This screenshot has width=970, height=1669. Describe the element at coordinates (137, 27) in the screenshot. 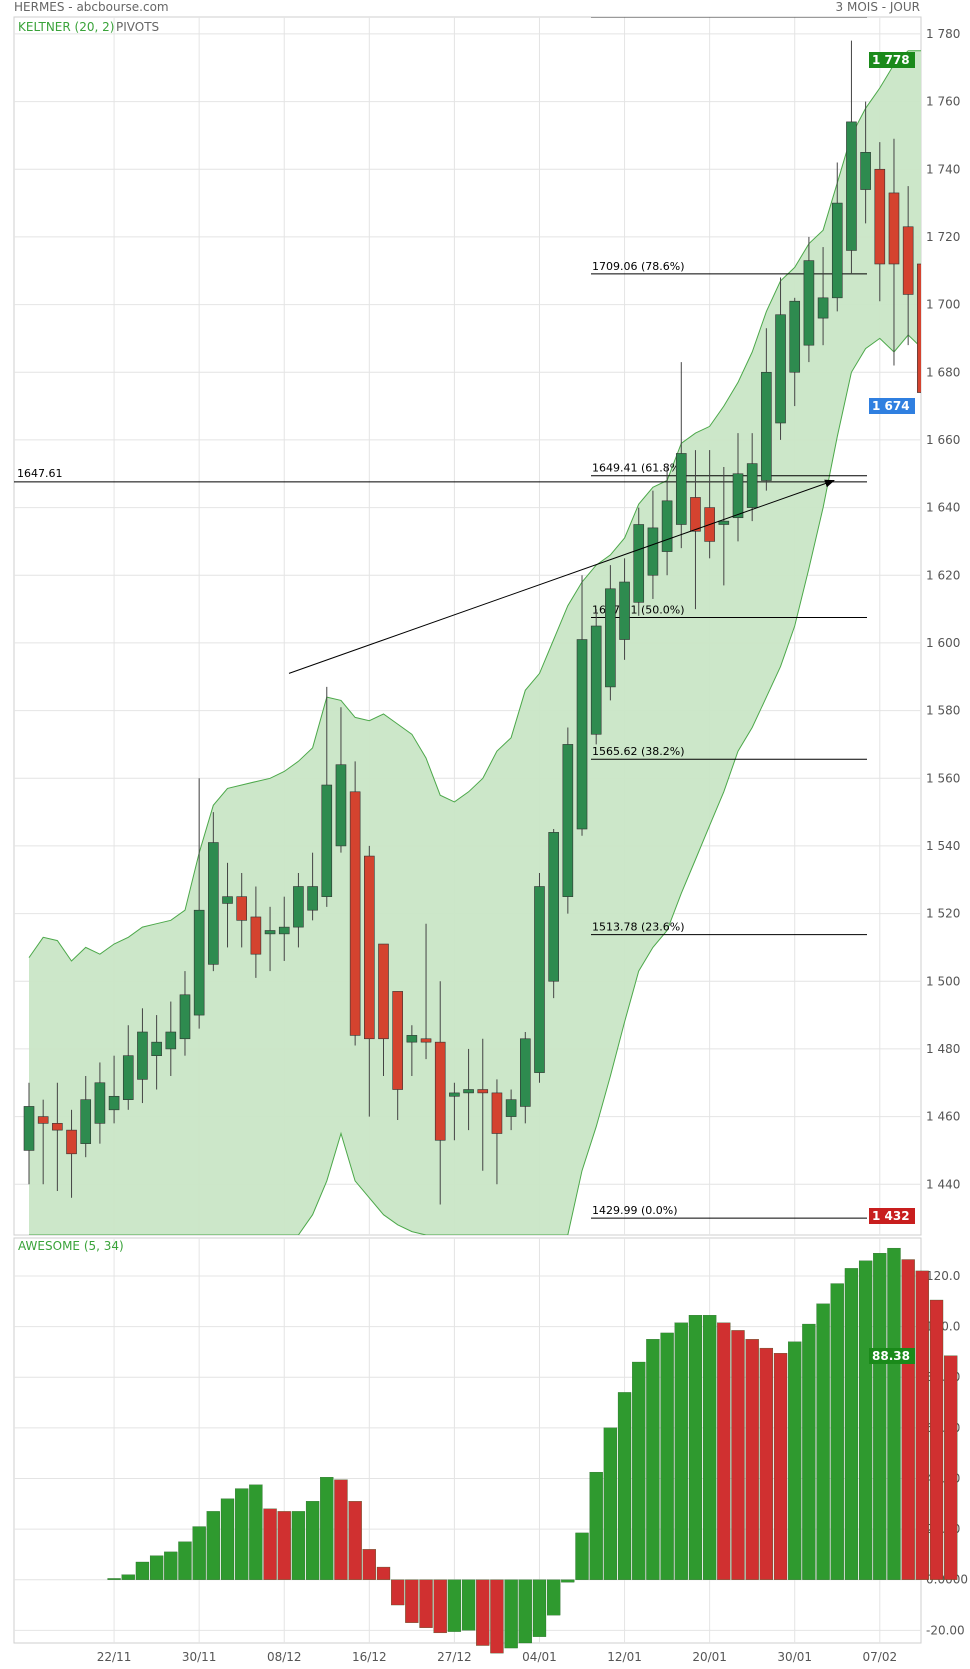

I see `pivots-legend: PIVOTS` at that location.